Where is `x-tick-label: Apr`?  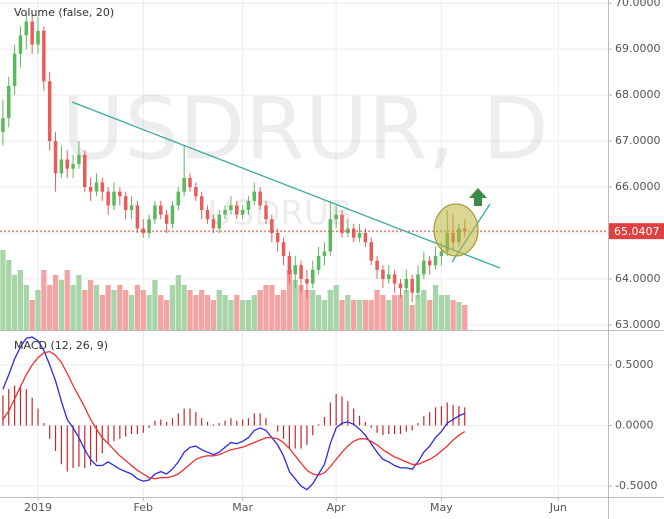
x-tick-label: Apr is located at coordinates (337, 507).